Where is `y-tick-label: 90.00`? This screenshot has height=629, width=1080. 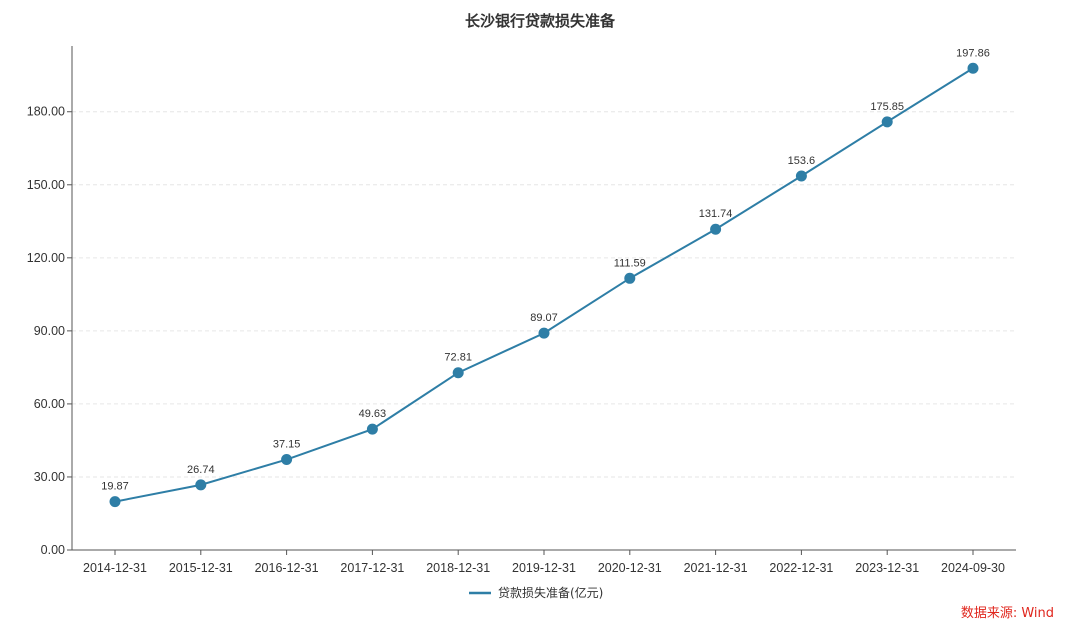 y-tick-label: 90.00 is located at coordinates (49, 331).